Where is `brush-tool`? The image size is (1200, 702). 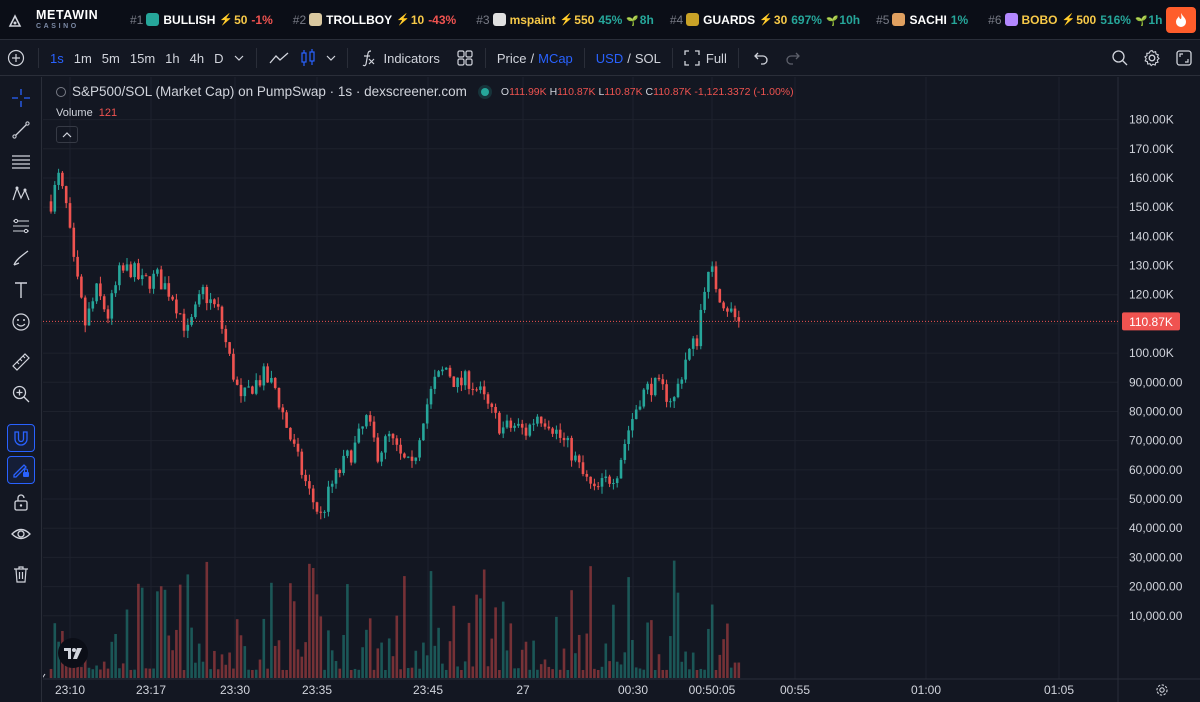
brush-tool is located at coordinates (21, 258).